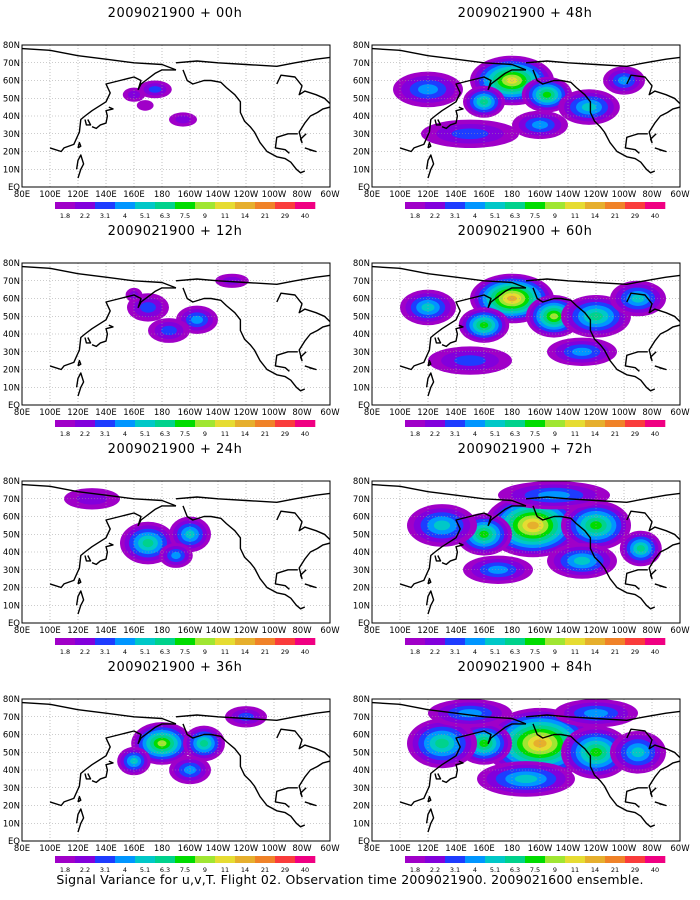 This screenshot has height=900, width=700. I want to click on x-tick-label: 120W, so click(596, 849).